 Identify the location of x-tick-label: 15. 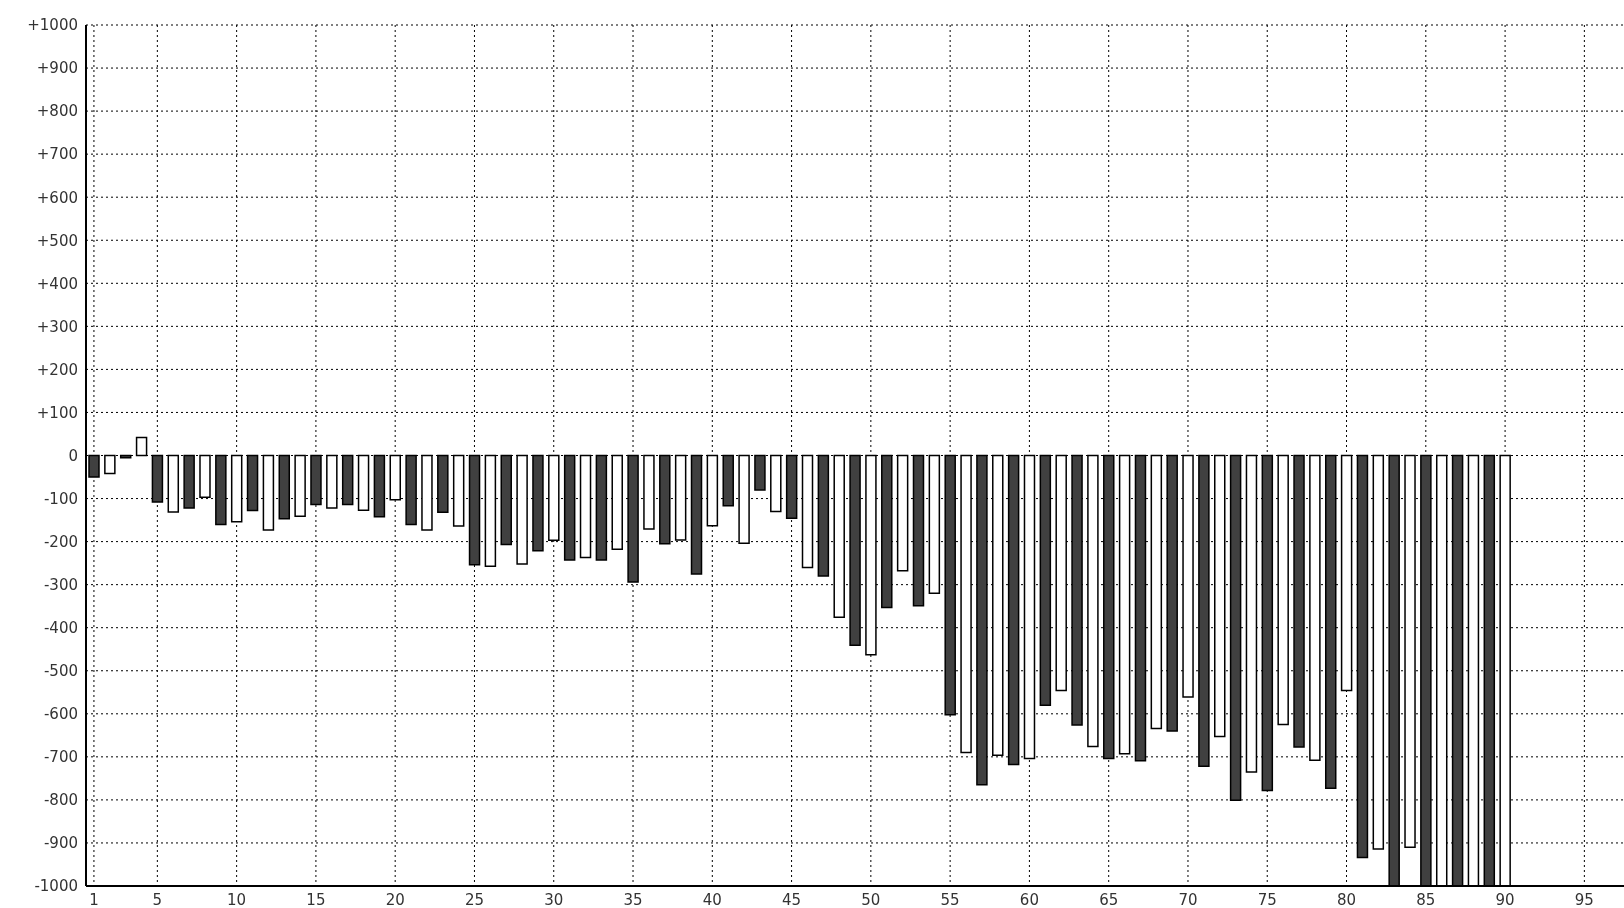
(316, 899).